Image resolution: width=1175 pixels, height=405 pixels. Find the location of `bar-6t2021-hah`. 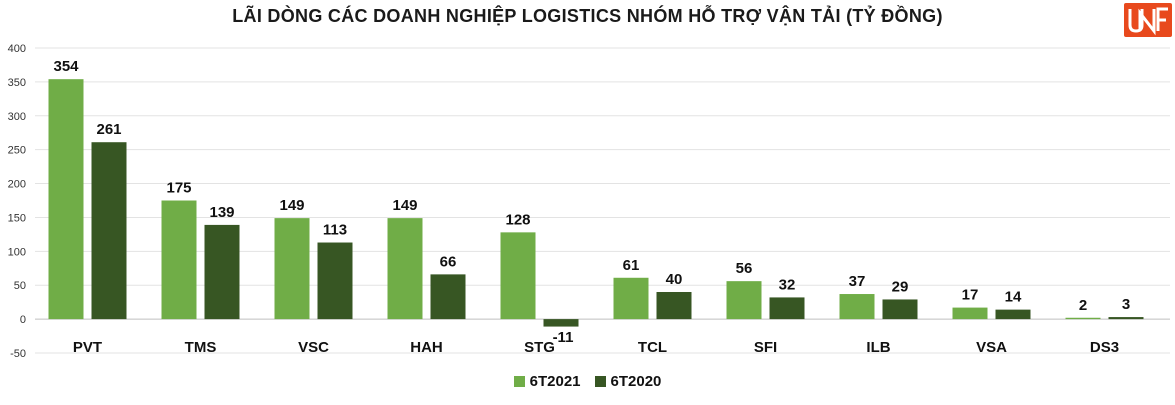

bar-6t2021-hah is located at coordinates (405, 269).